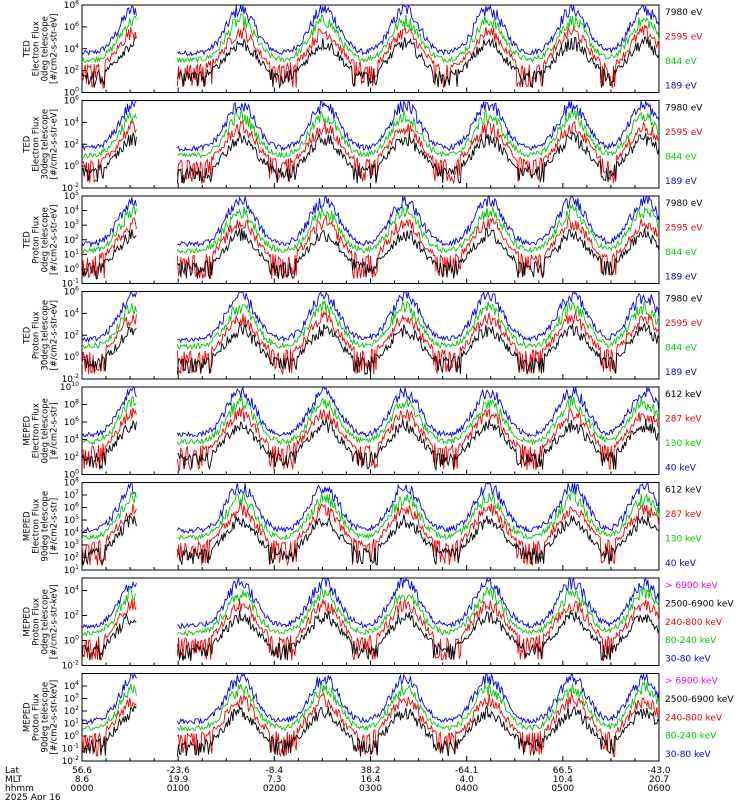 The height and width of the screenshot is (800, 750). I want to click on series-line-7980-ev, so click(370, 157).